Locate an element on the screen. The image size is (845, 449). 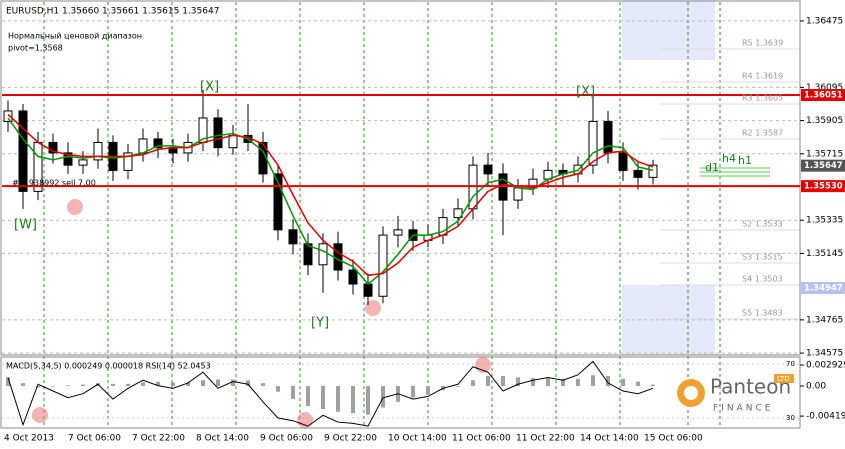
annotation: [Y] is located at coordinates (320, 323).